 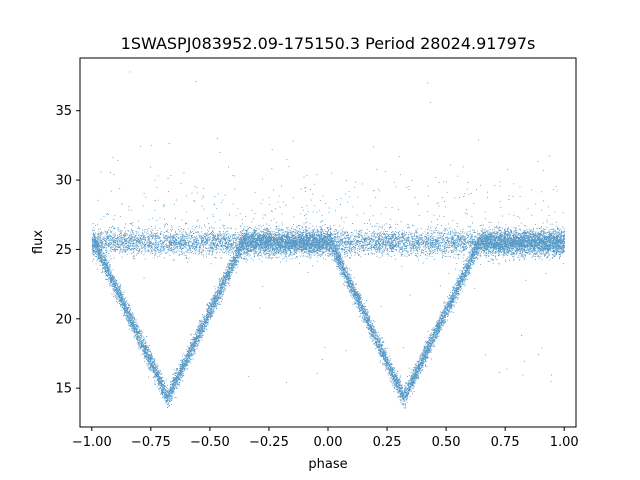 I want to click on x-tick-label: −0.25, so click(x=269, y=442).